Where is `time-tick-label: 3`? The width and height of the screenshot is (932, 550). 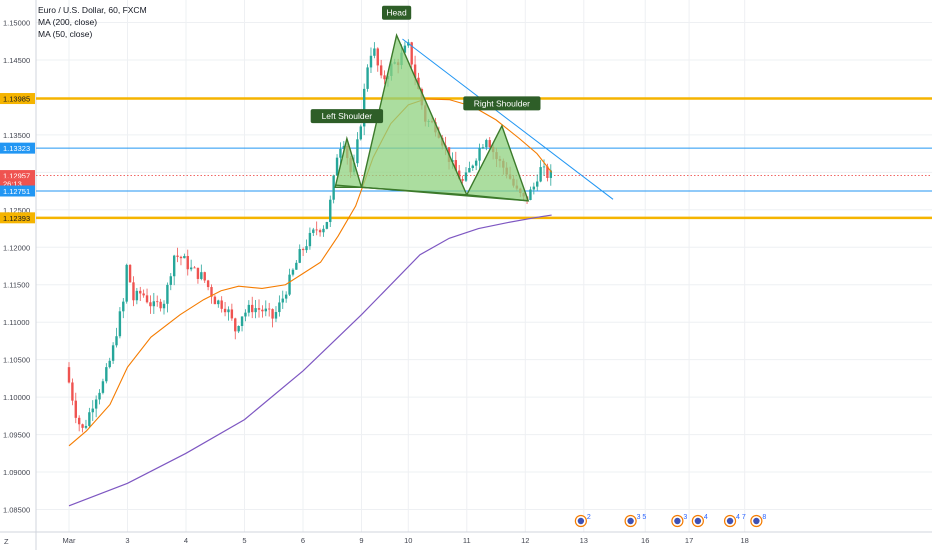 time-tick-label: 3 is located at coordinates (127, 540).